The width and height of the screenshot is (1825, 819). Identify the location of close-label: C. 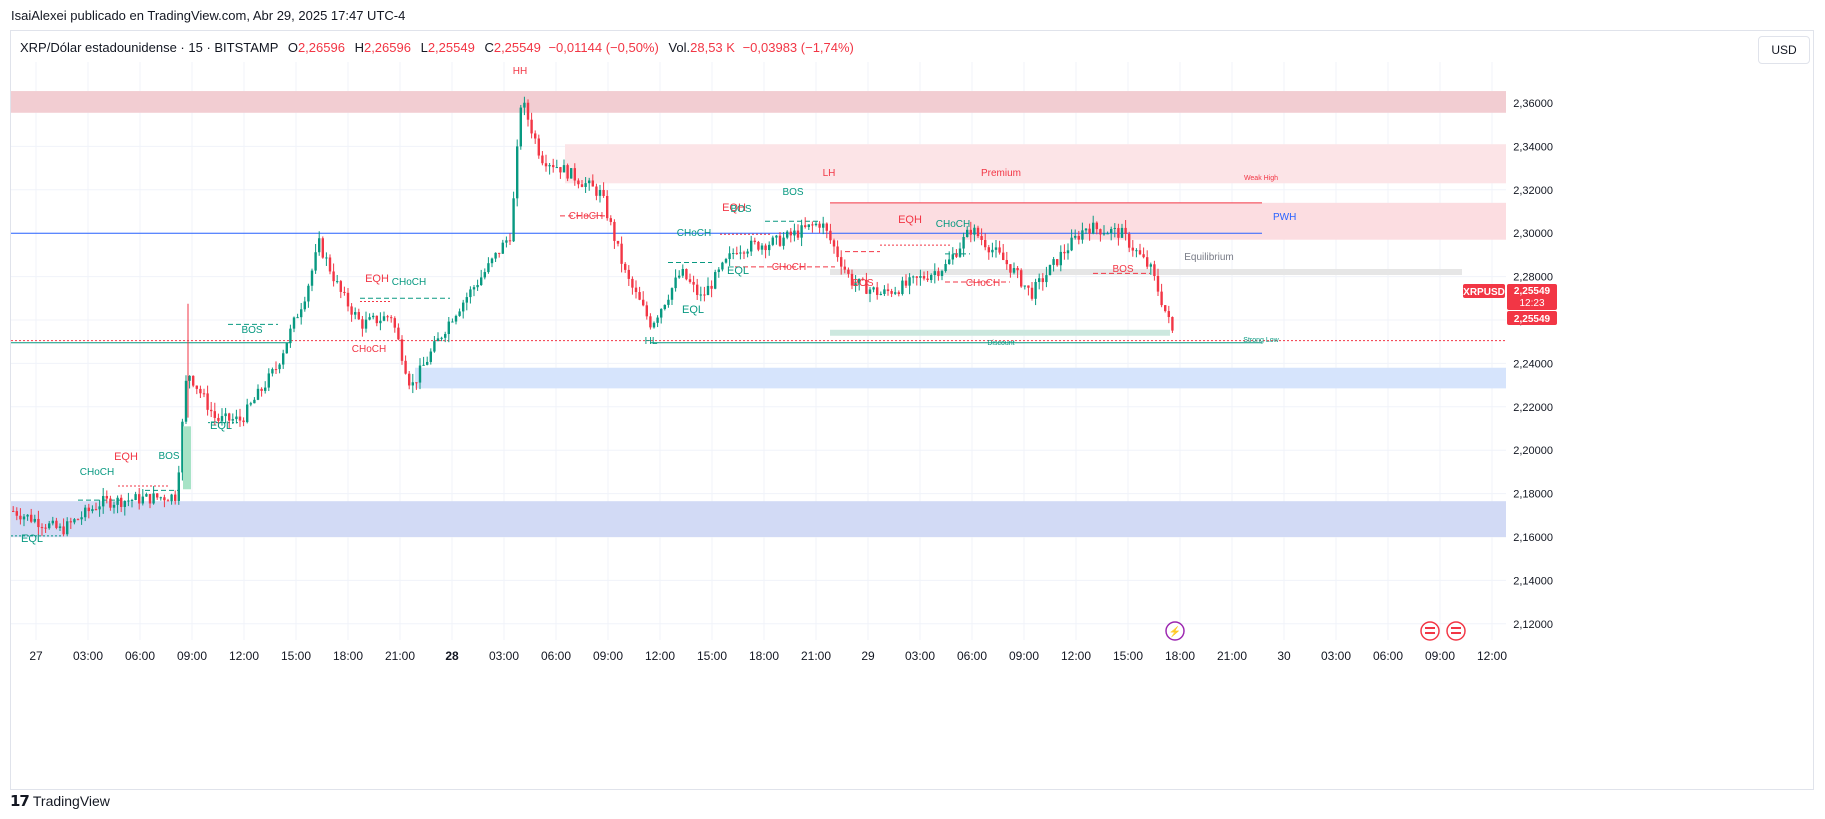
(489, 47).